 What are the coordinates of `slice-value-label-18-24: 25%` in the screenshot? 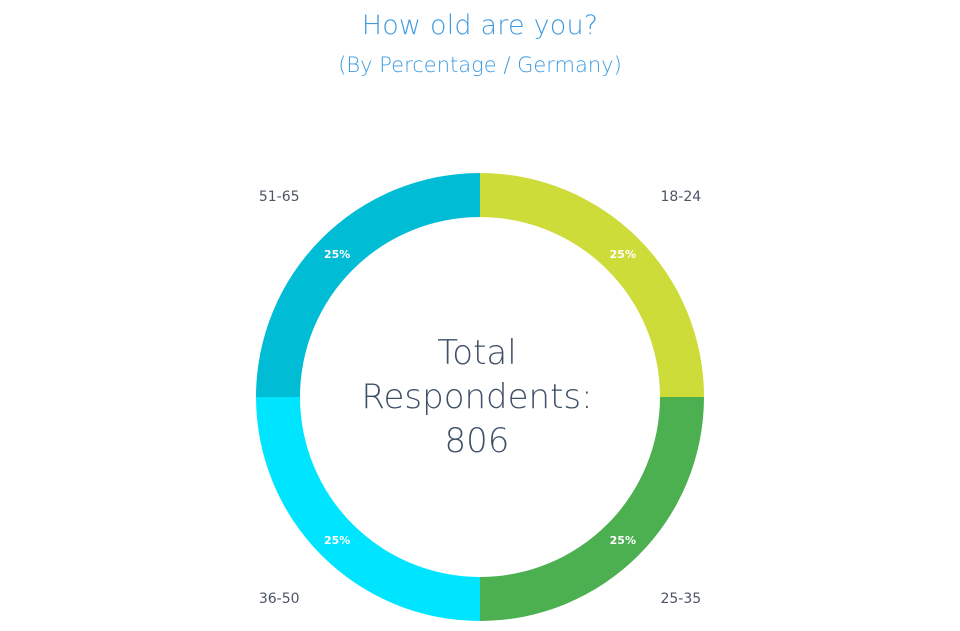 It's located at (623, 254).